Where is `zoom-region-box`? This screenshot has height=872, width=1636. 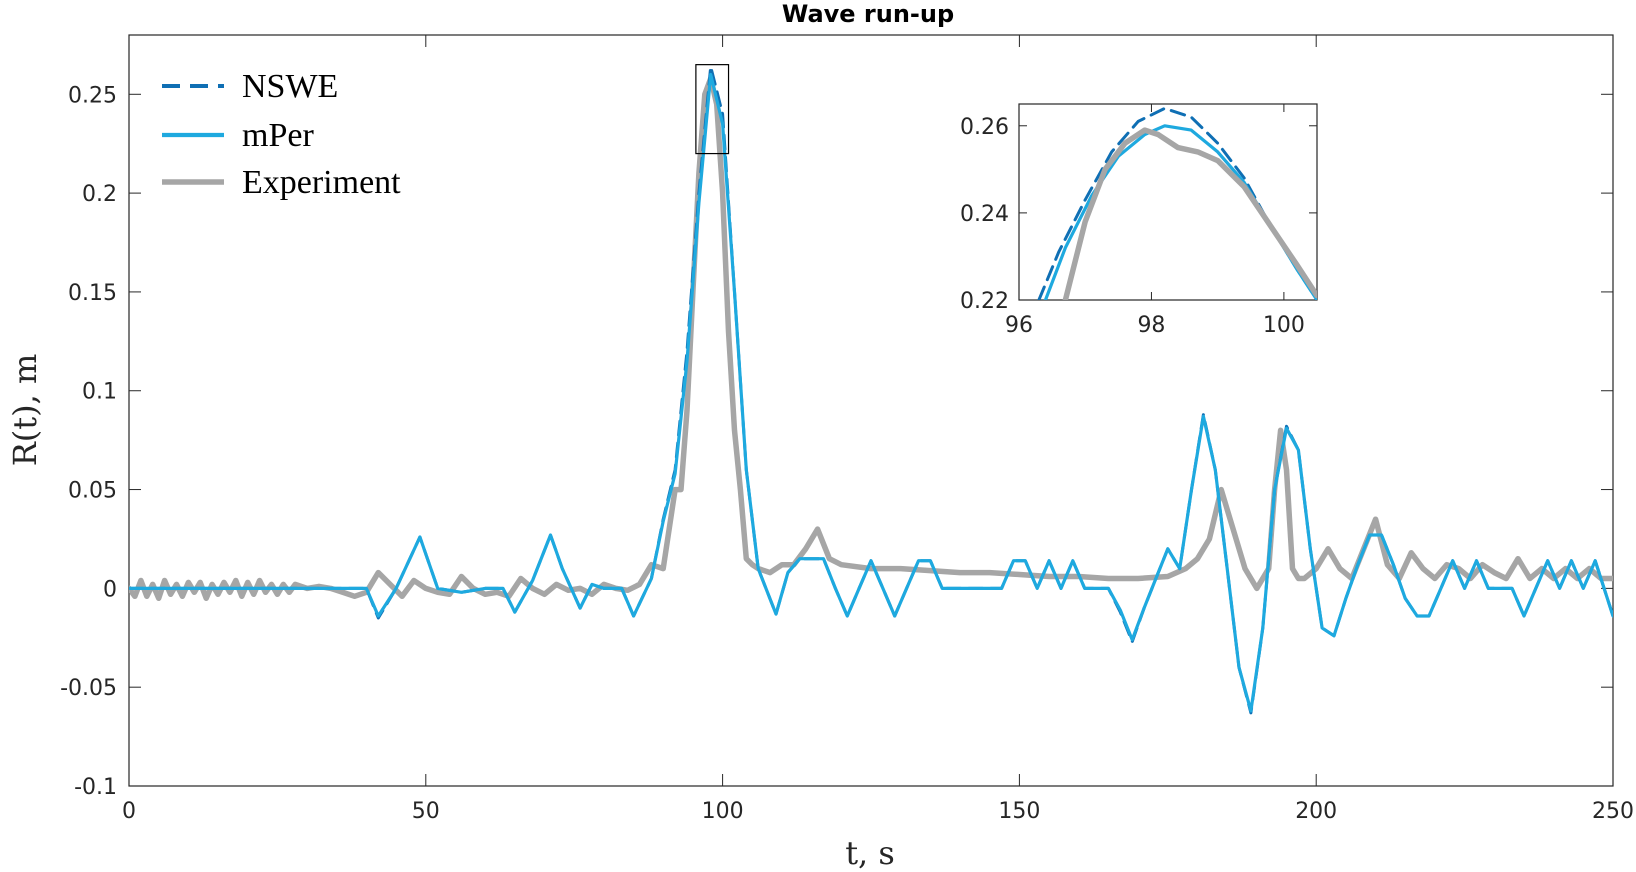
zoom-region-box is located at coordinates (712, 109).